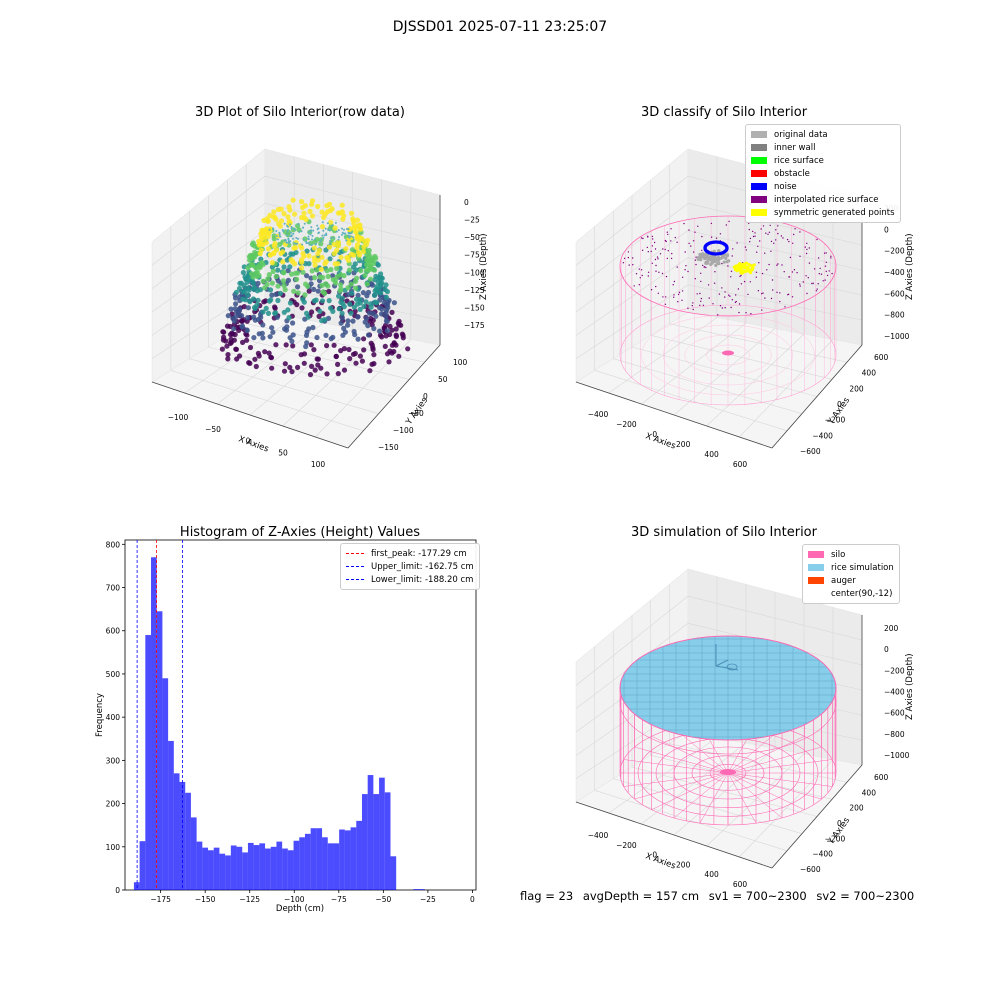 This screenshot has width=1000, height=1000. I want to click on cls-y-tick-label: −600, so click(810, 451).